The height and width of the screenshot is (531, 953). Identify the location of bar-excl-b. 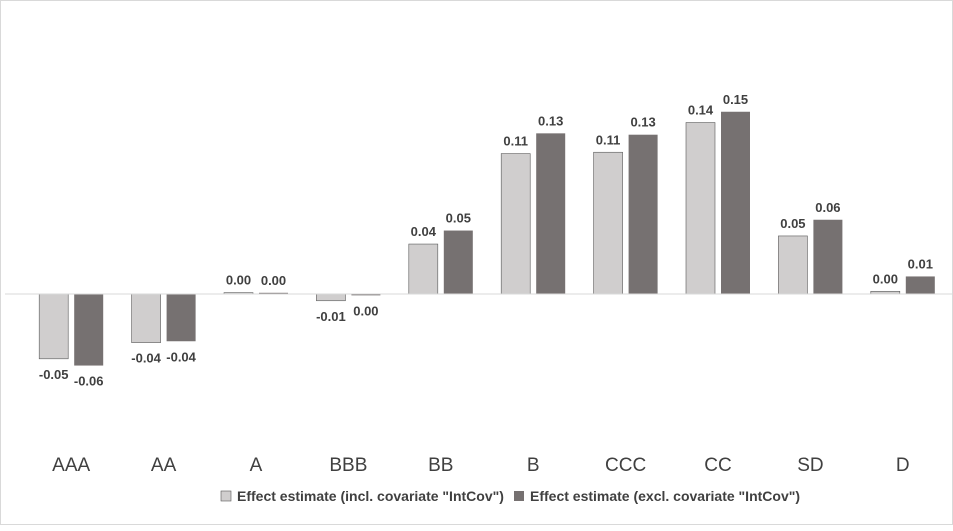
(551, 213).